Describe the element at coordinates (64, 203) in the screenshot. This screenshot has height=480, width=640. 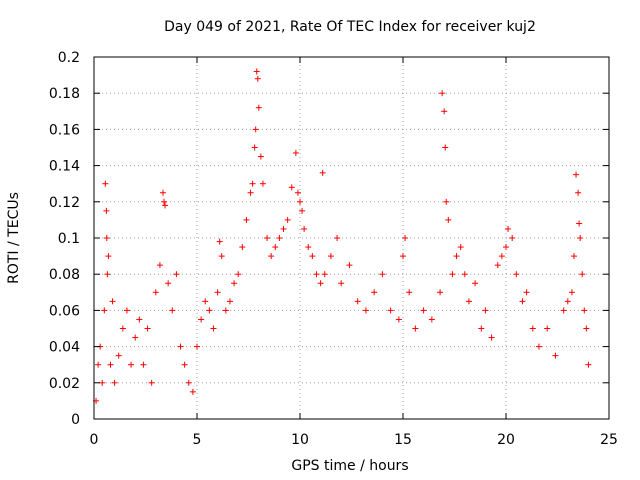
I see `y-tick-label: 0.12` at that location.